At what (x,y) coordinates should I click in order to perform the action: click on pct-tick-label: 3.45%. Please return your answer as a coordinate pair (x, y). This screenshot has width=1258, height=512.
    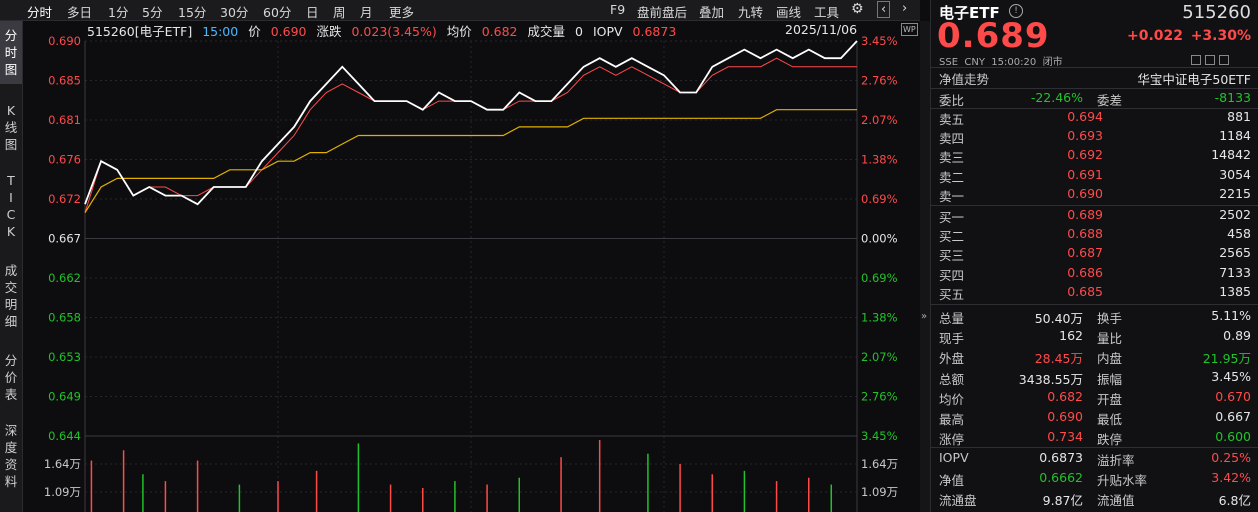
    Looking at the image, I should click on (879, 436).